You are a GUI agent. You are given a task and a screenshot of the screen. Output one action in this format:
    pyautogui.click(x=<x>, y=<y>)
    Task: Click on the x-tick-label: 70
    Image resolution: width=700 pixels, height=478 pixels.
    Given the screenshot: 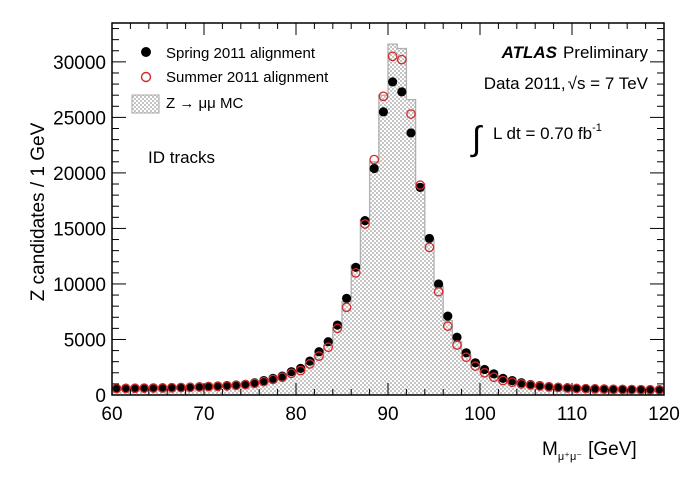 What is the action you would take?
    pyautogui.click(x=203, y=414)
    